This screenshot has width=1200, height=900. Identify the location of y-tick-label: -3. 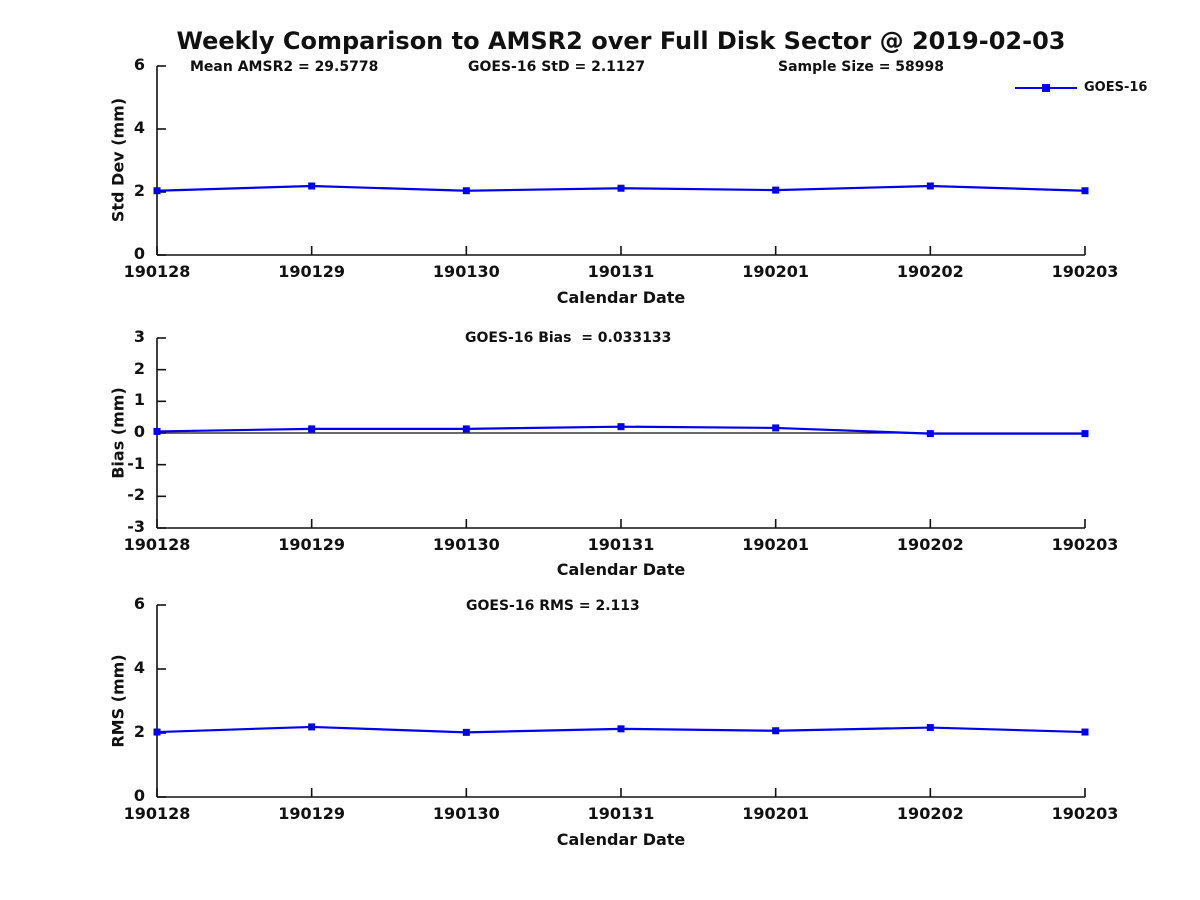
(136, 526).